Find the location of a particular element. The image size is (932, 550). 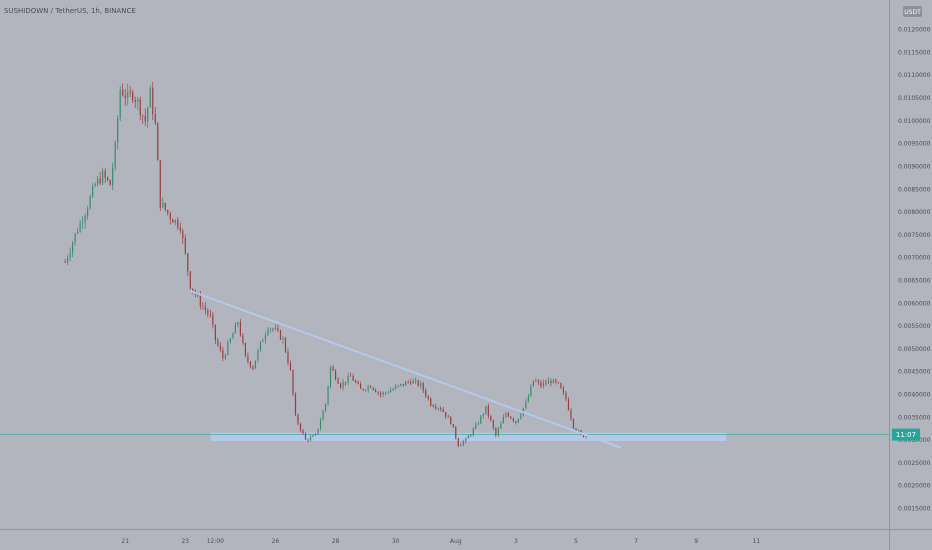

time-tick-label: 23 is located at coordinates (185, 541).